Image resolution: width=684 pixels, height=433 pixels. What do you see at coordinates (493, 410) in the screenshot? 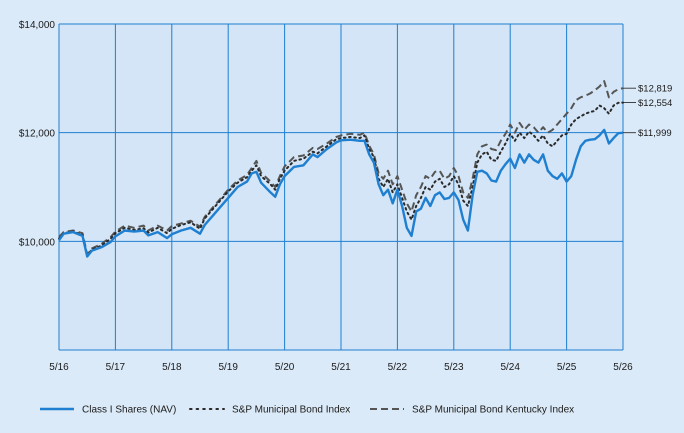
I see `legend-label-2: S&P Municipal Bond Kentucky Index` at bounding box center [493, 410].